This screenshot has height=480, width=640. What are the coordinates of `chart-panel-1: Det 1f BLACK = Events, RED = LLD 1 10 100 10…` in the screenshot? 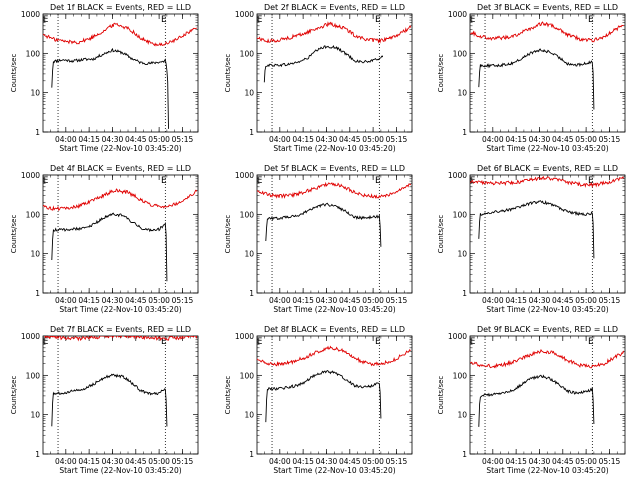 It's located at (104, 78).